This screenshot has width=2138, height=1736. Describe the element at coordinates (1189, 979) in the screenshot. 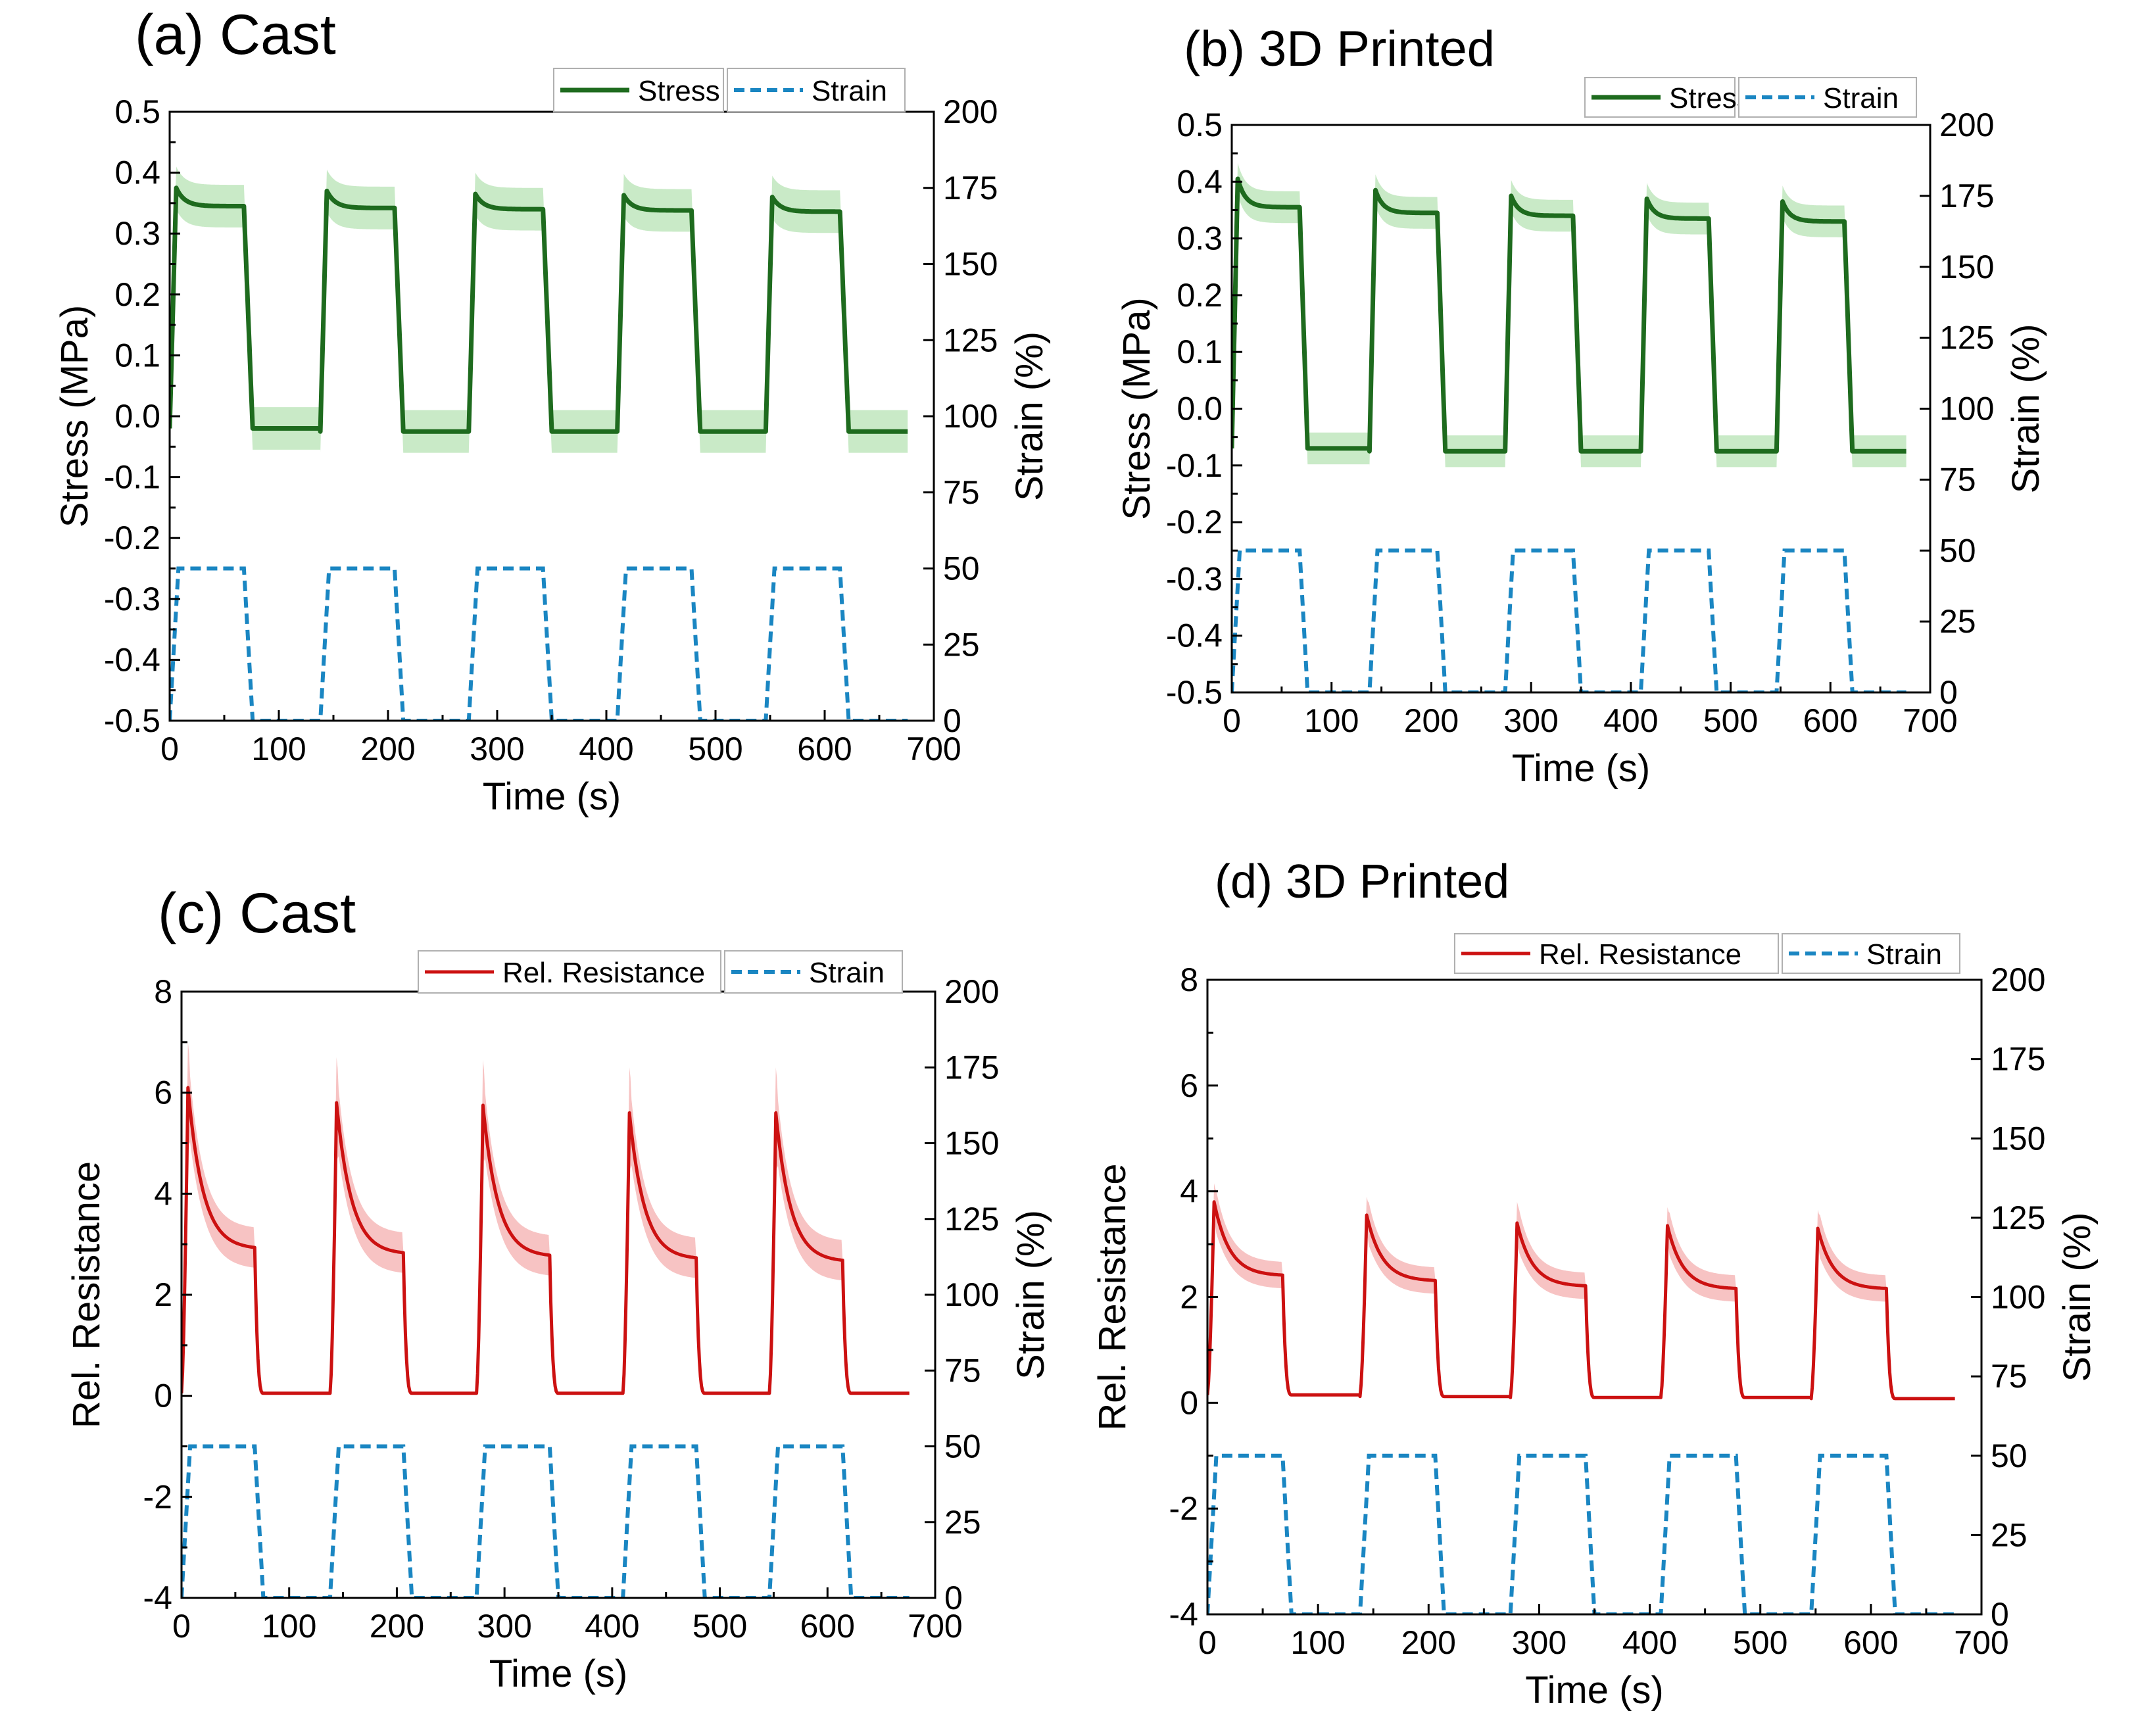

I see `y-left-tick-label: 8` at that location.